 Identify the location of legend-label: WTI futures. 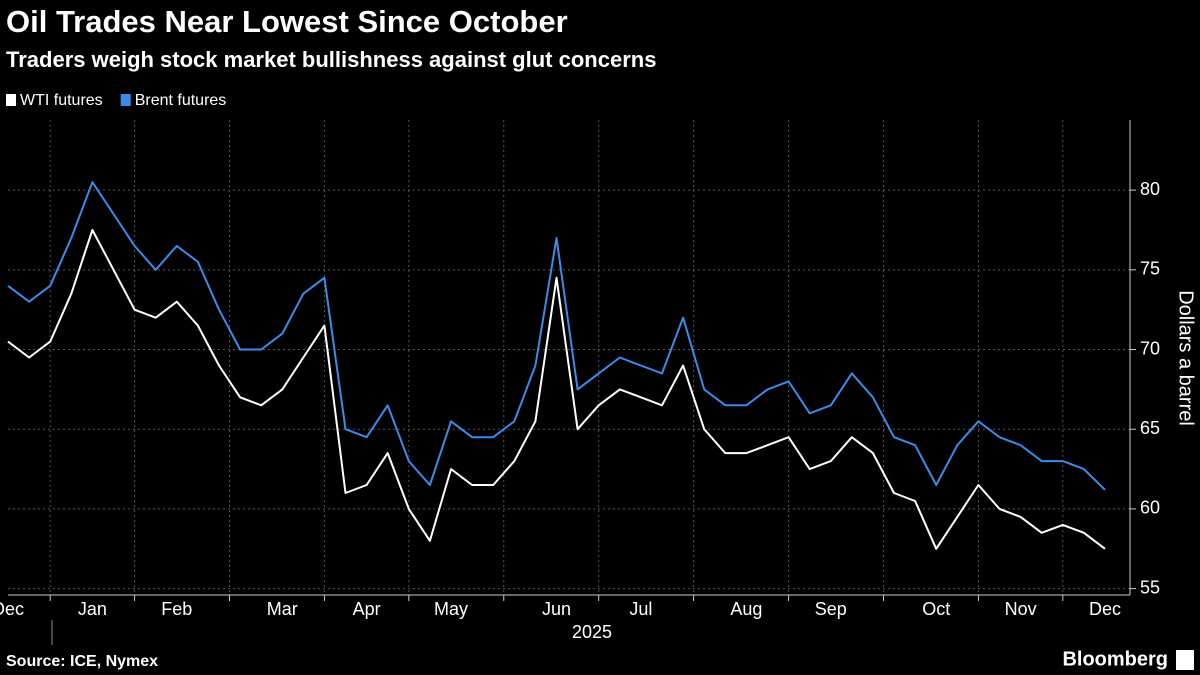
(61, 100).